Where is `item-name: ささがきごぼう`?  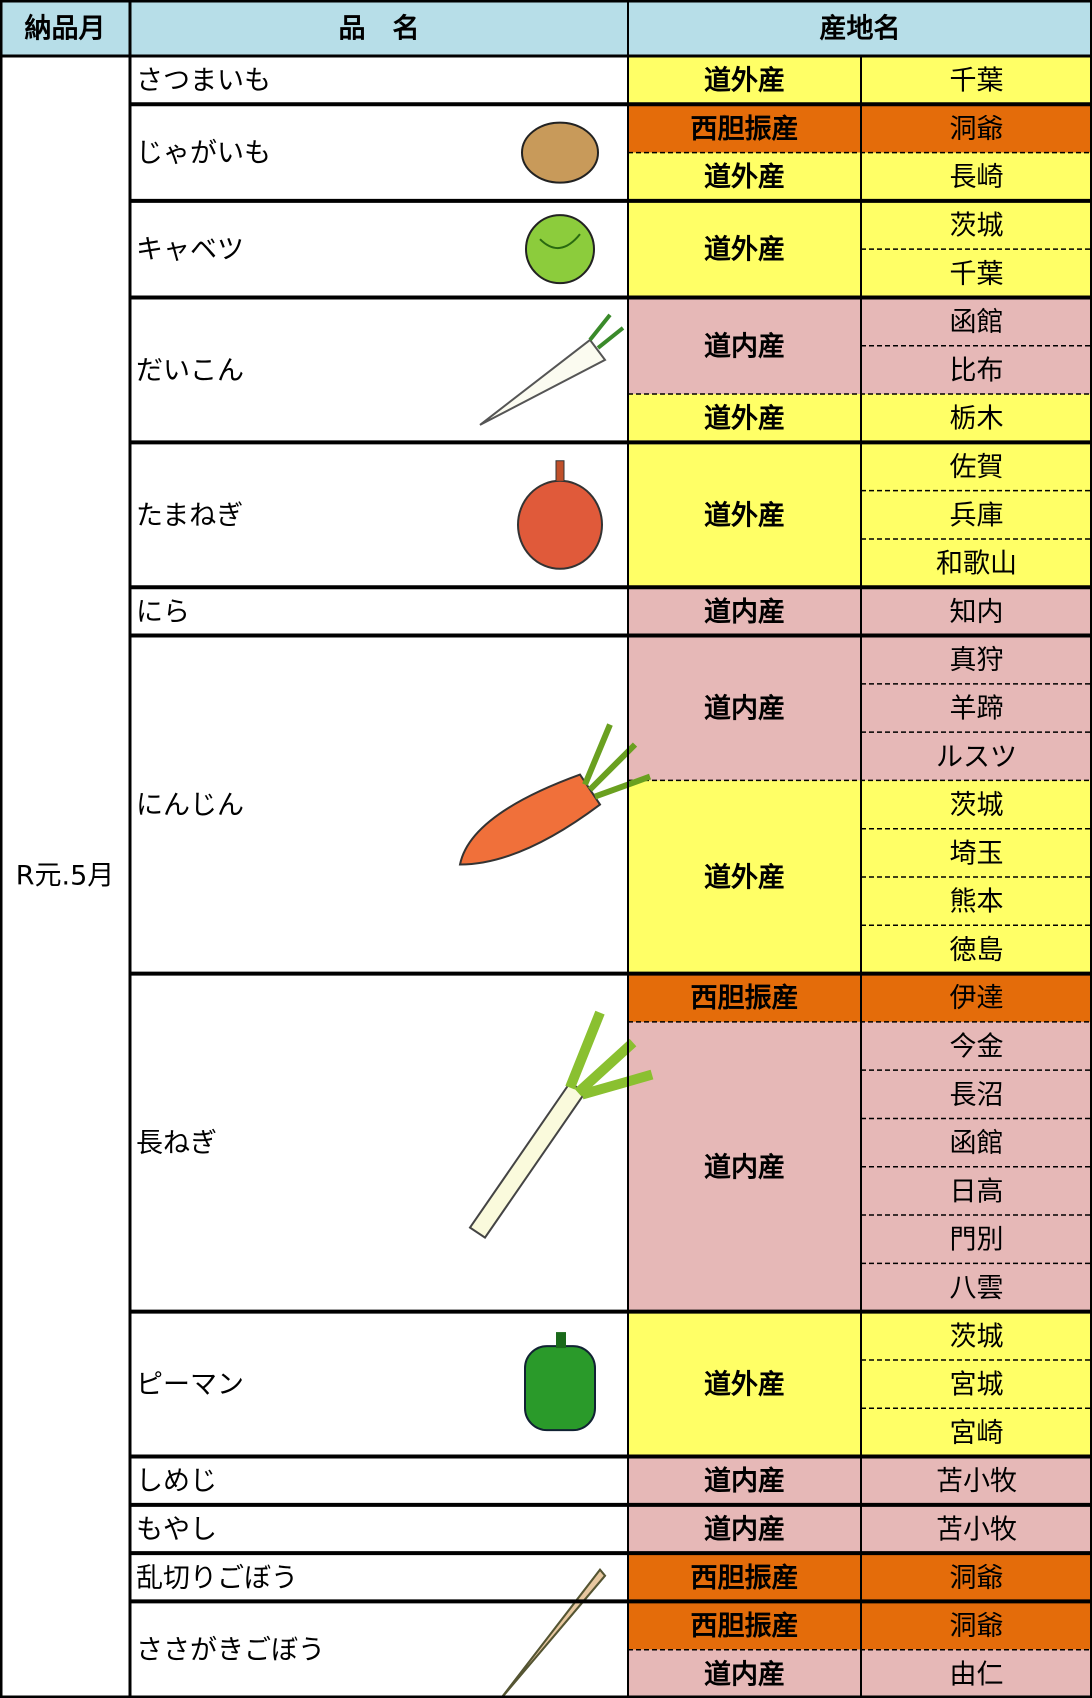 item-name: ささがきごぼう is located at coordinates (230, 1650).